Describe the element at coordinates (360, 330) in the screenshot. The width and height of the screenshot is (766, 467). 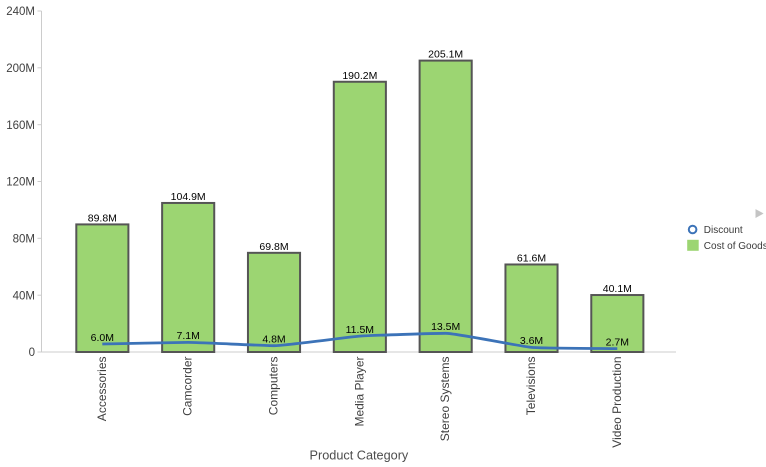
I see `svg-text: 11.5M` at that location.